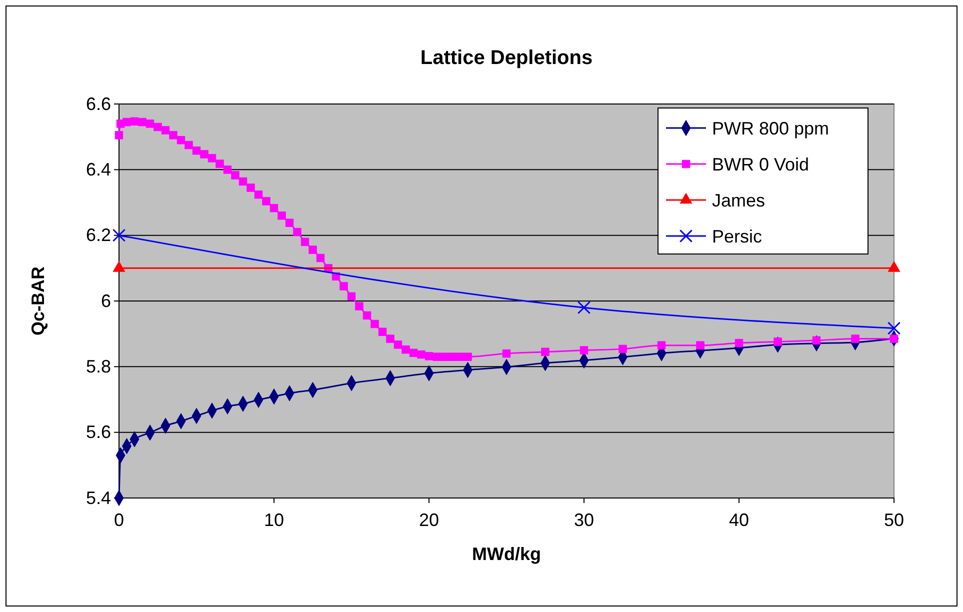 The width and height of the screenshot is (963, 612). Describe the element at coordinates (98, 104) in the screenshot. I see `y-tick-label: 6.6` at that location.